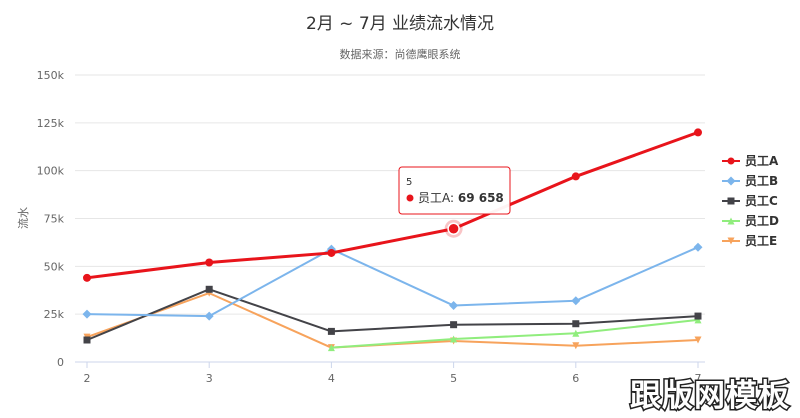  What do you see at coordinates (60, 362) in the screenshot?
I see `y-tick-label: 0` at bounding box center [60, 362].